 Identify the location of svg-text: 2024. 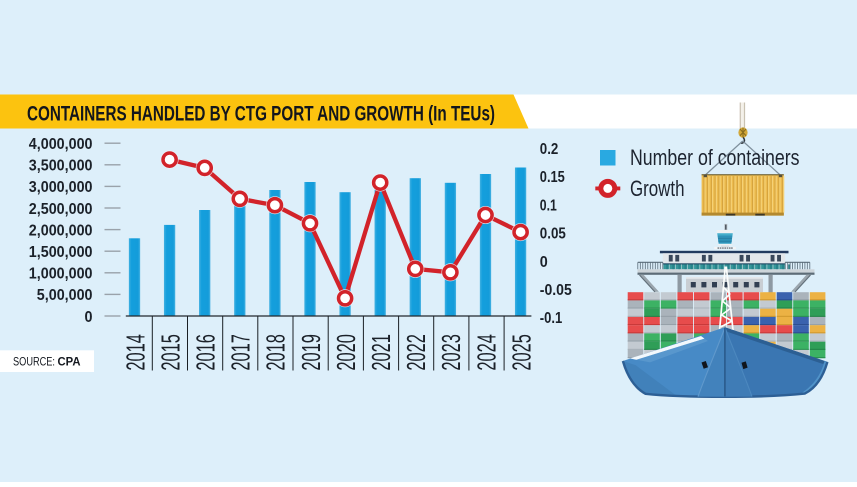
(486, 352).